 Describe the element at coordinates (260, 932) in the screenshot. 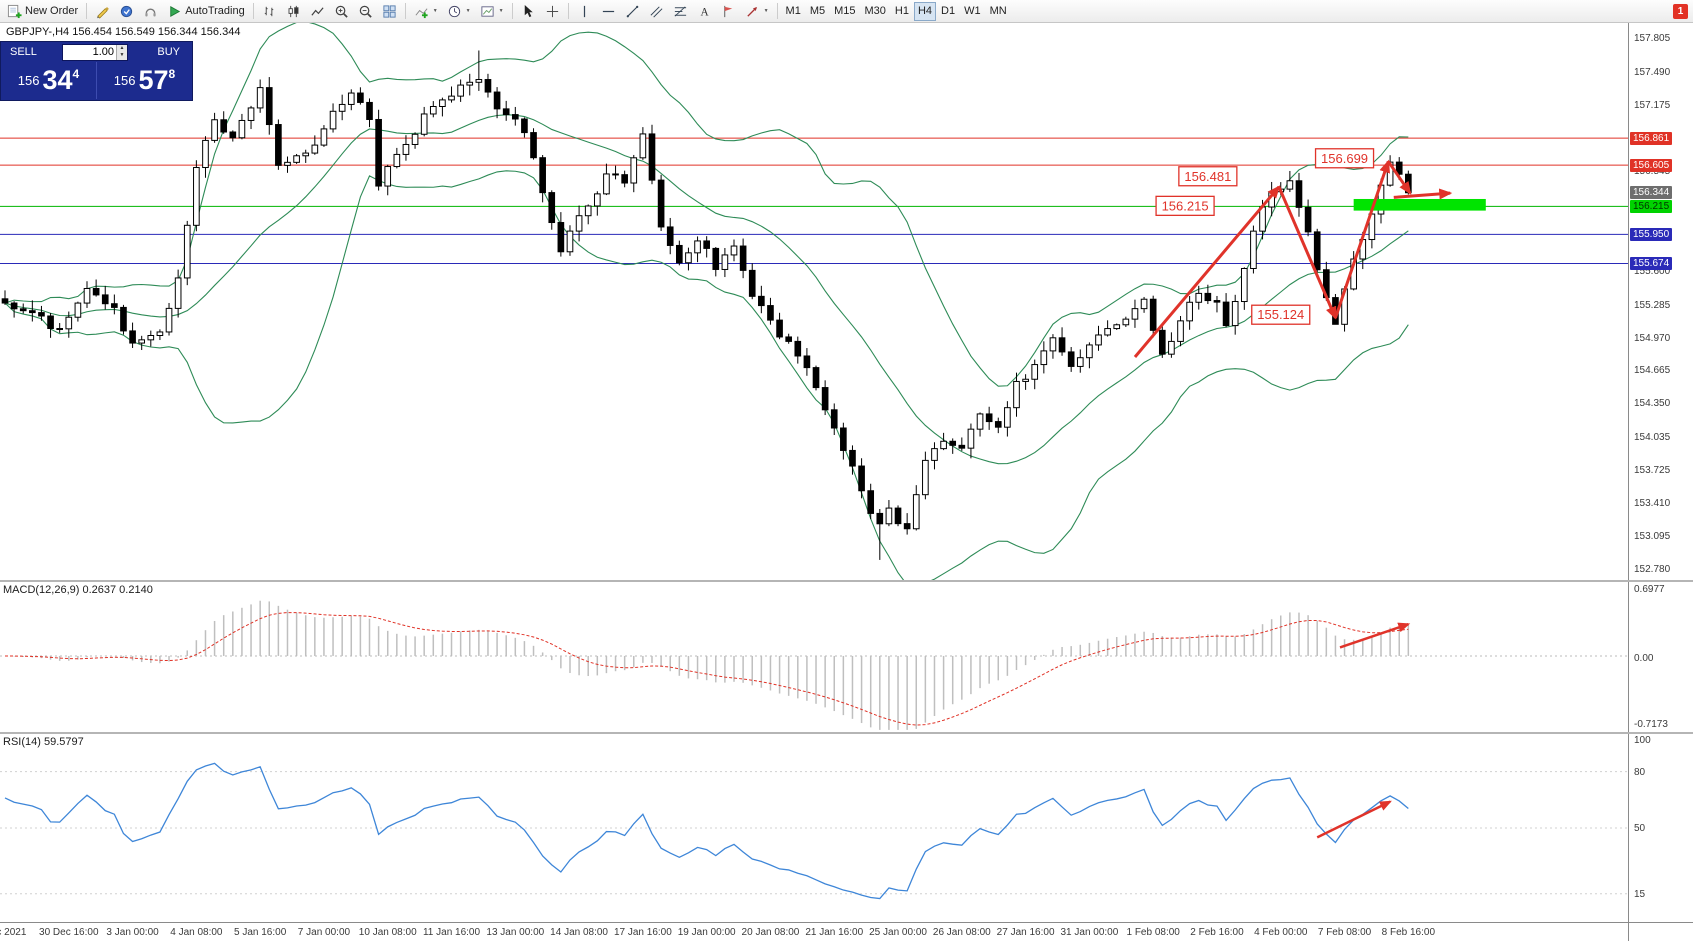

I see `time-label: 5 Jan 16:00` at that location.